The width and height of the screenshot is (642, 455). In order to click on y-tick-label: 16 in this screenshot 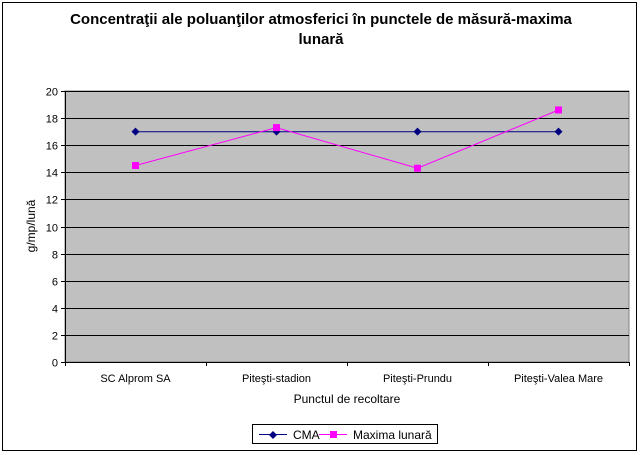, I will do `click(52, 147)`.